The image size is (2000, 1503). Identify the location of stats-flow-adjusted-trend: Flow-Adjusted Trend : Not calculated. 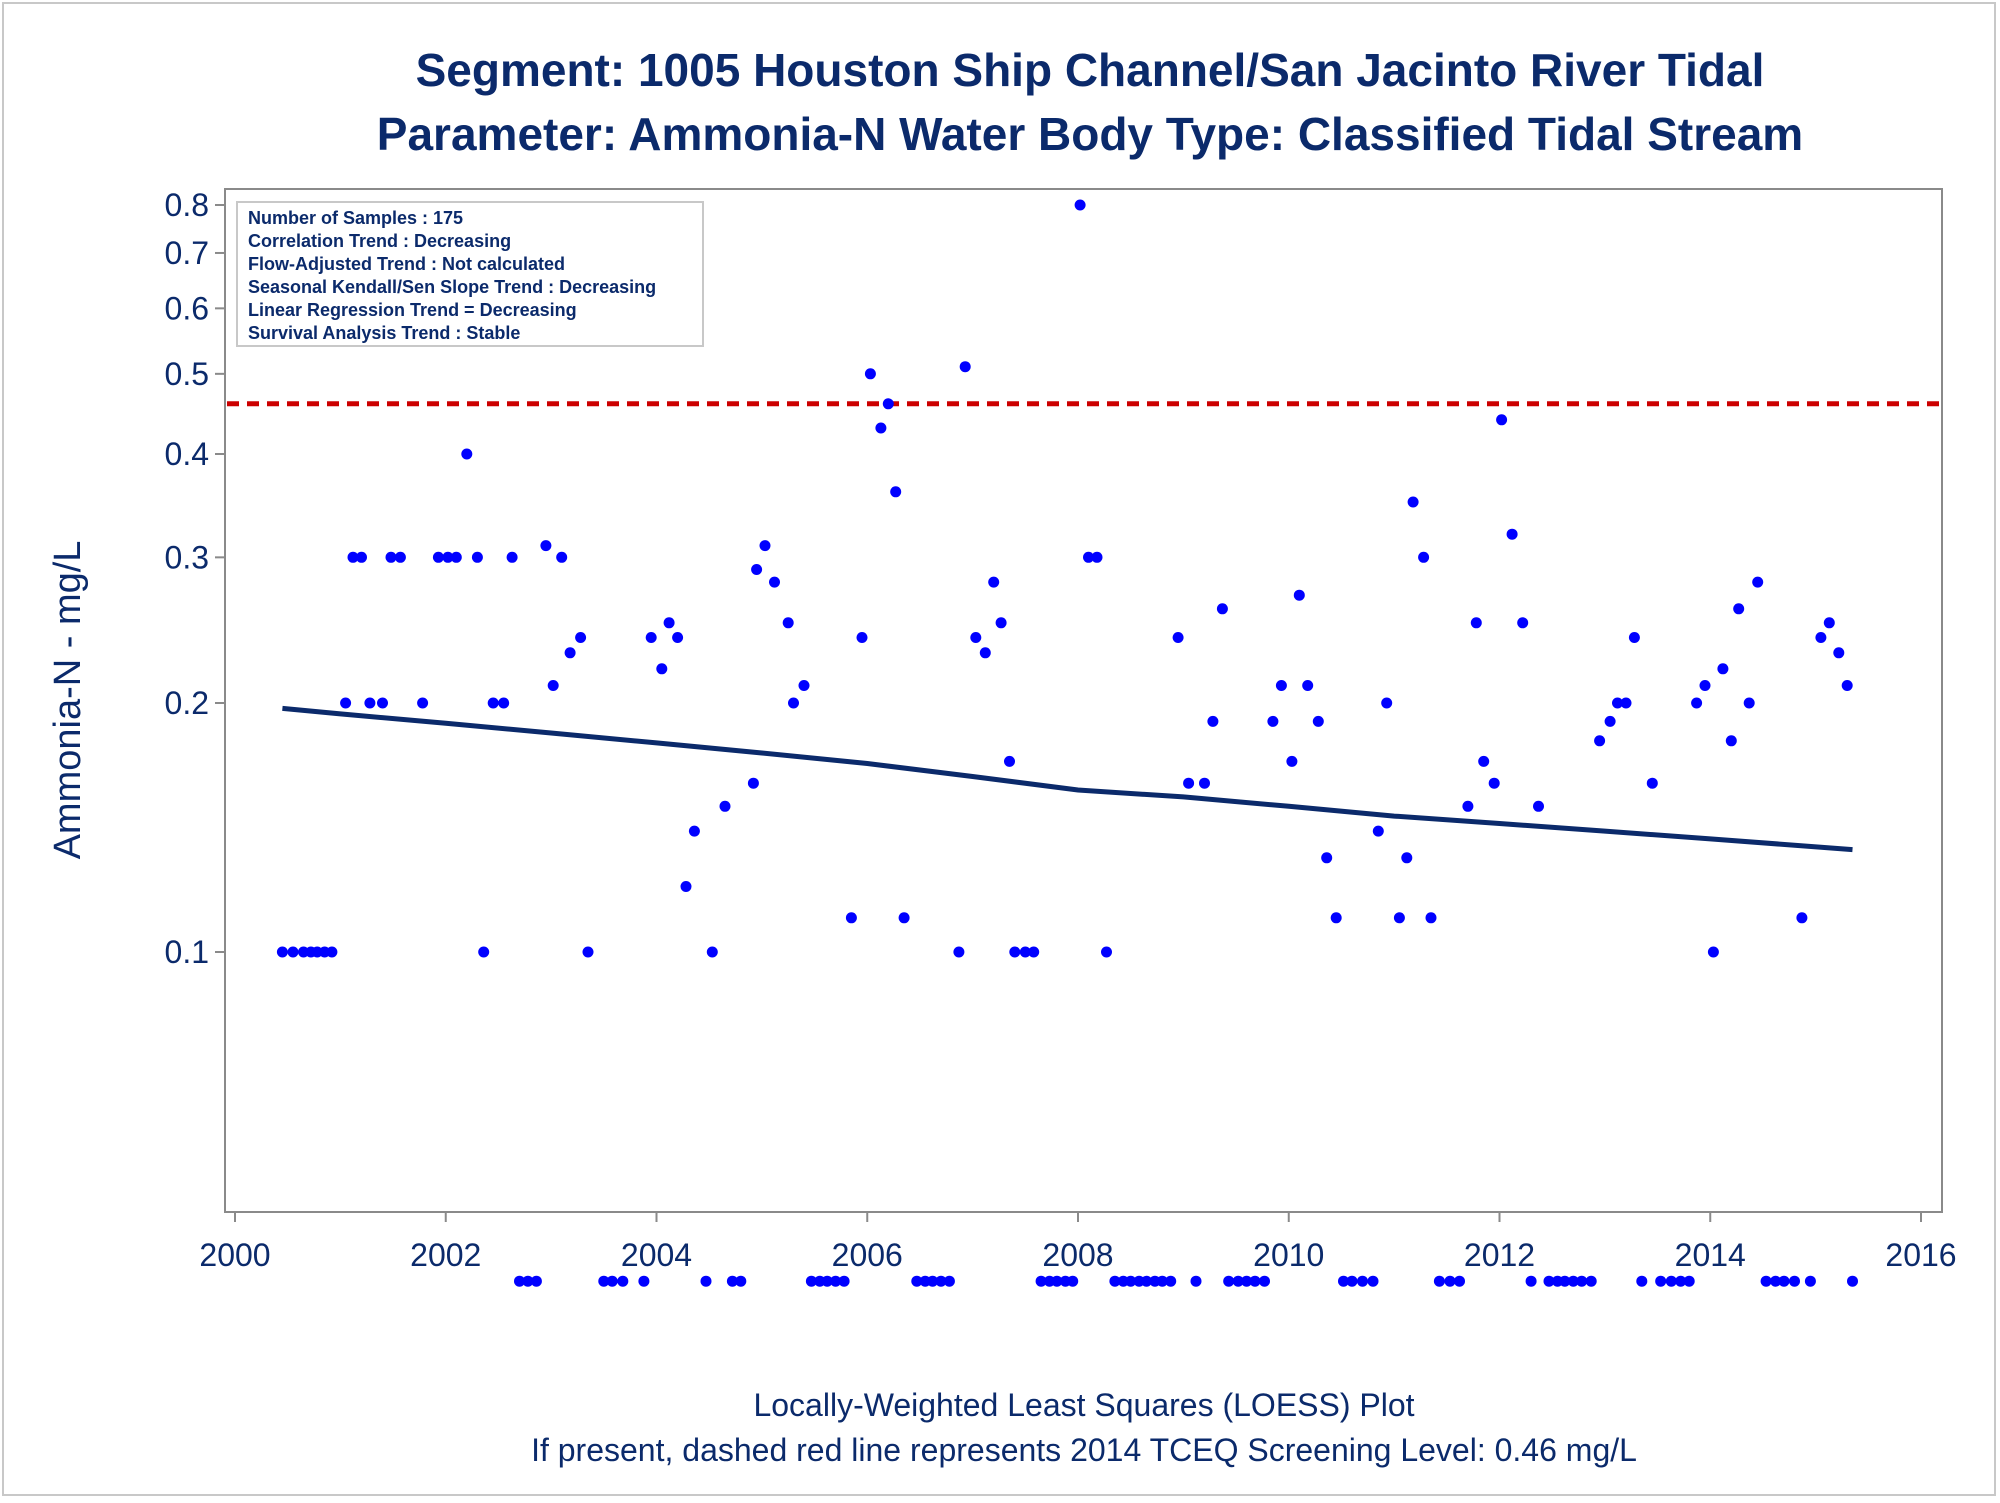
(406, 264).